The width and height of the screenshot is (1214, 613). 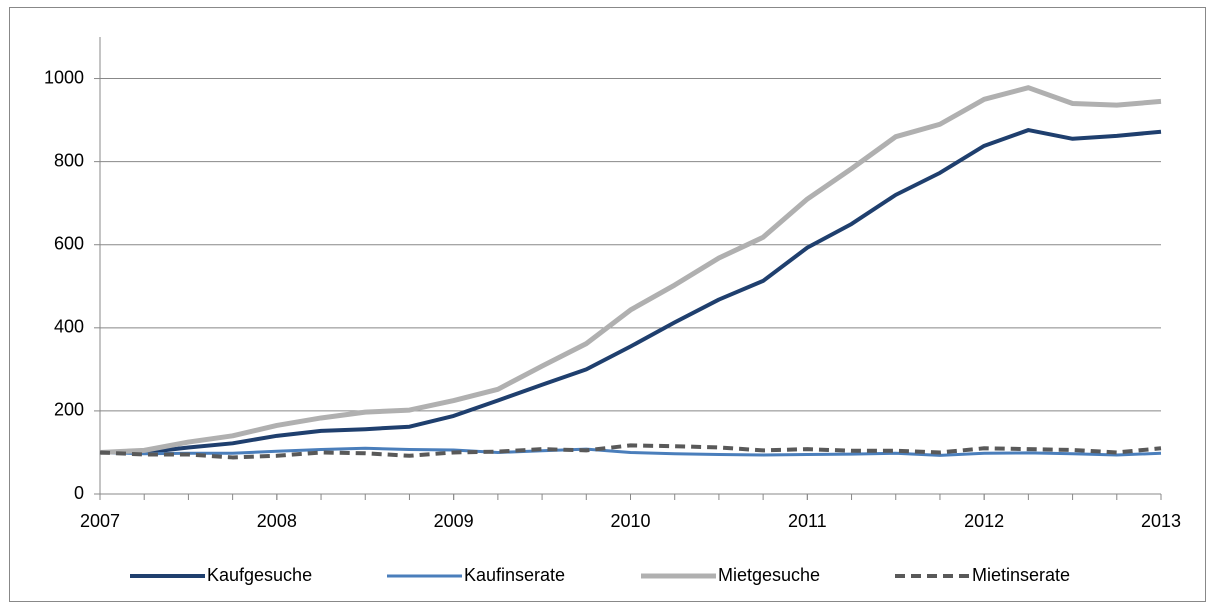 I want to click on legend-label: Kaufgesuche, so click(x=259, y=575).